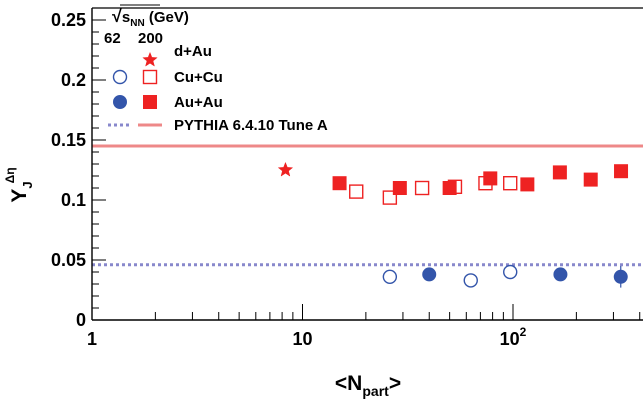 The width and height of the screenshot is (643, 400). I want to click on y-axis-title-sub: J, so click(27, 184).